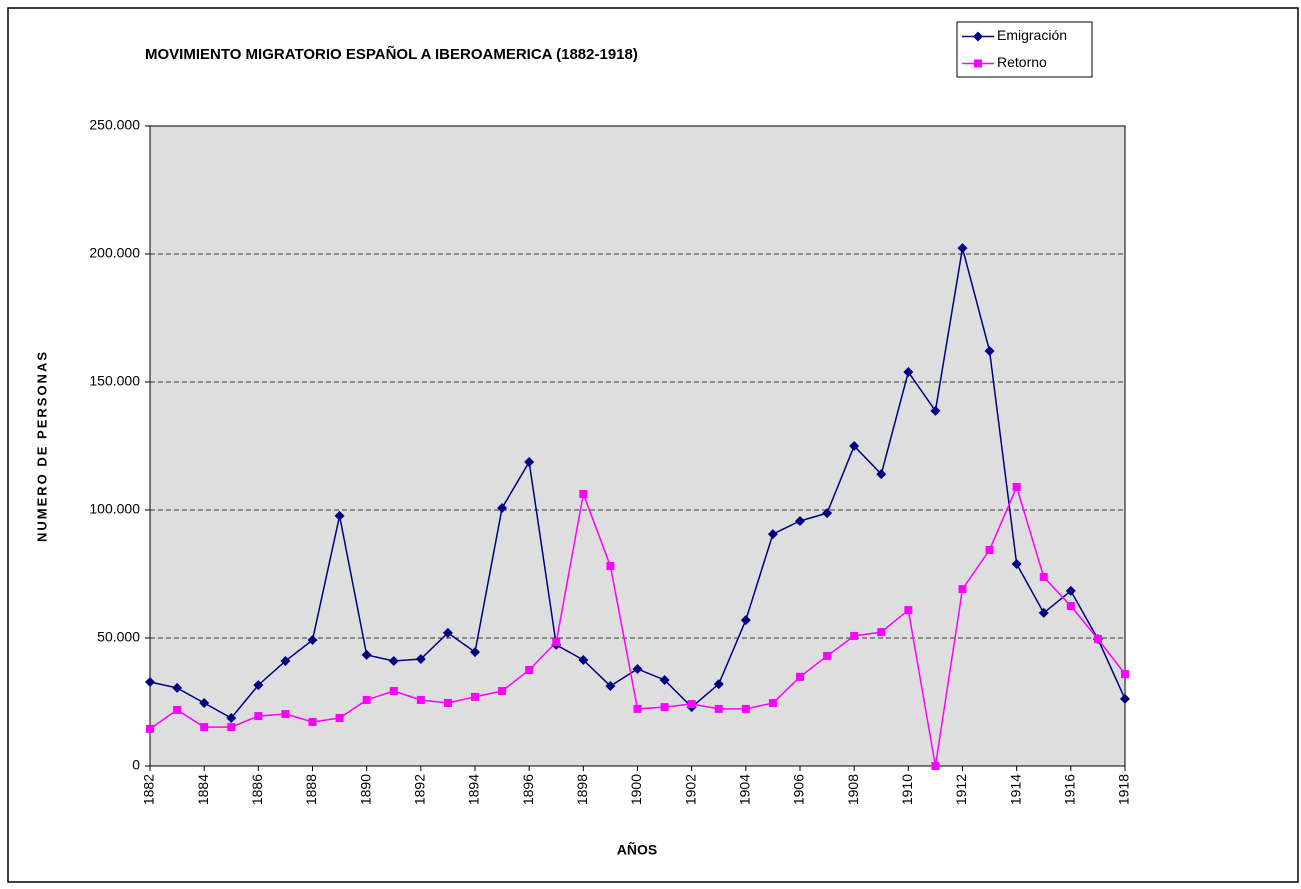  What do you see at coordinates (136, 765) in the screenshot?
I see `y-tick-label: 0` at bounding box center [136, 765].